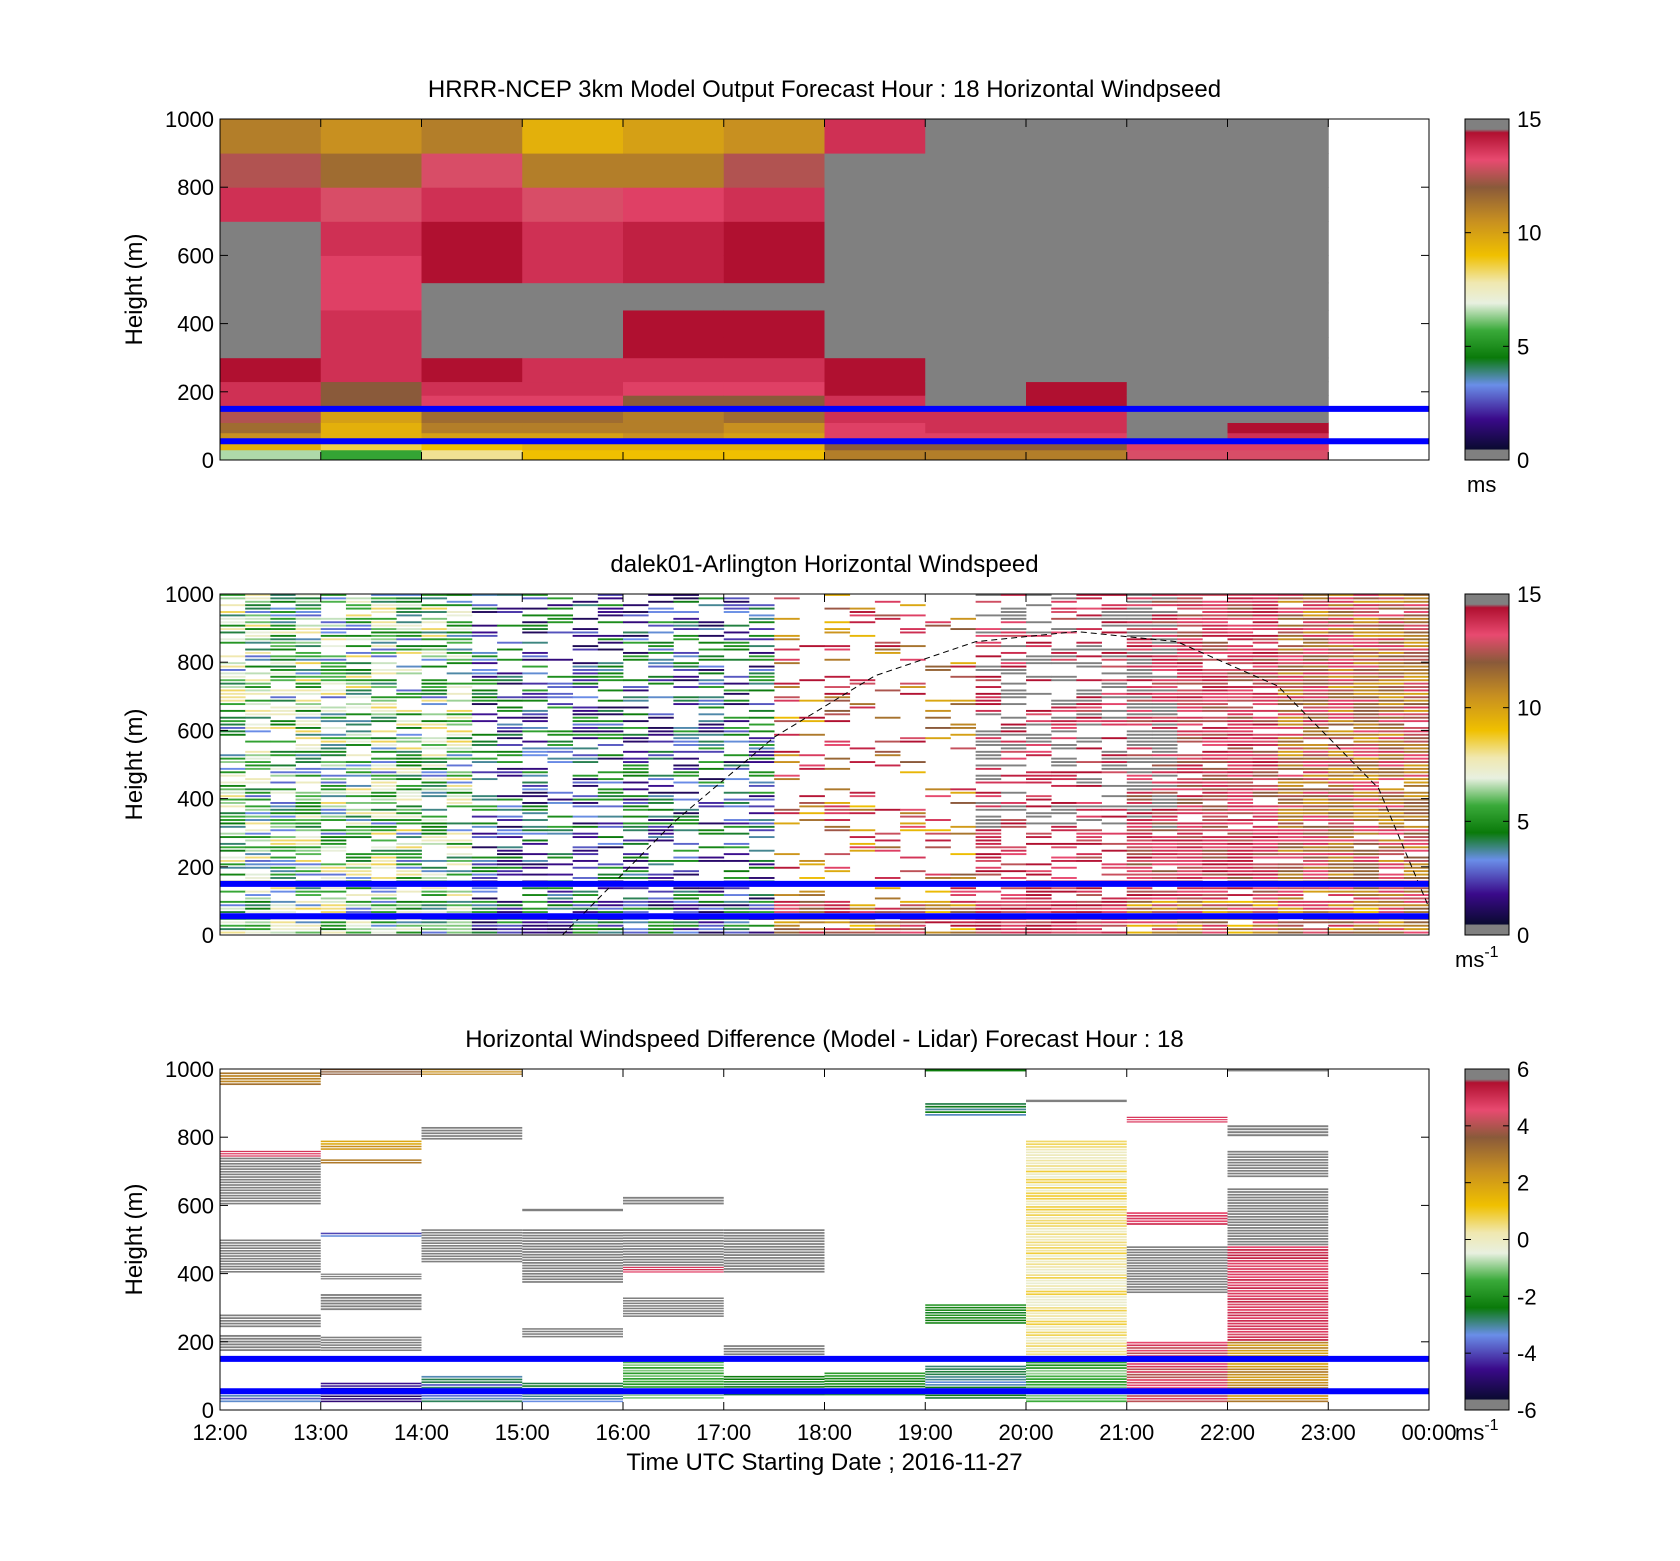 Image resolution: width=1680 pixels, height=1561 pixels. I want to click on x-axis-label: Time UTC Starting Date ; 2016-11-27, so click(824, 1462).